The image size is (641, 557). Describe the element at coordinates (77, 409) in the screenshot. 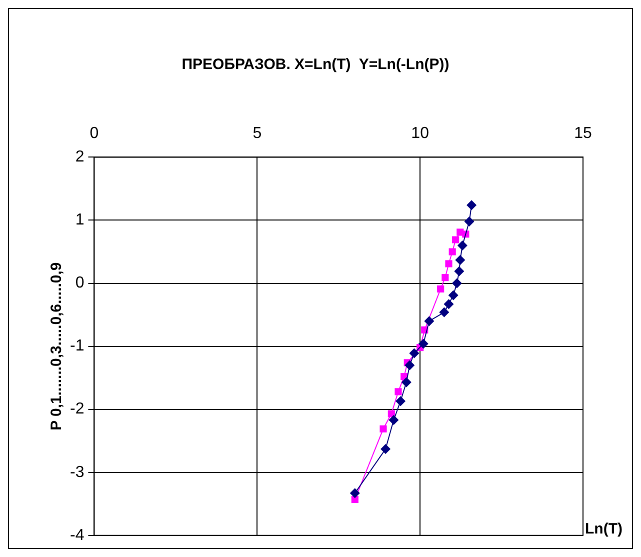

I see `y-tick-label: -2` at that location.